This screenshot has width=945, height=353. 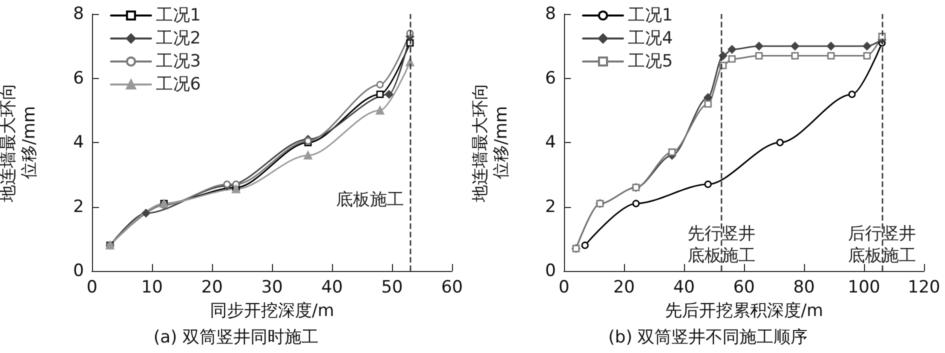 What do you see at coordinates (864, 288) in the screenshot?
I see `x-tick-label: 100` at bounding box center [864, 288].